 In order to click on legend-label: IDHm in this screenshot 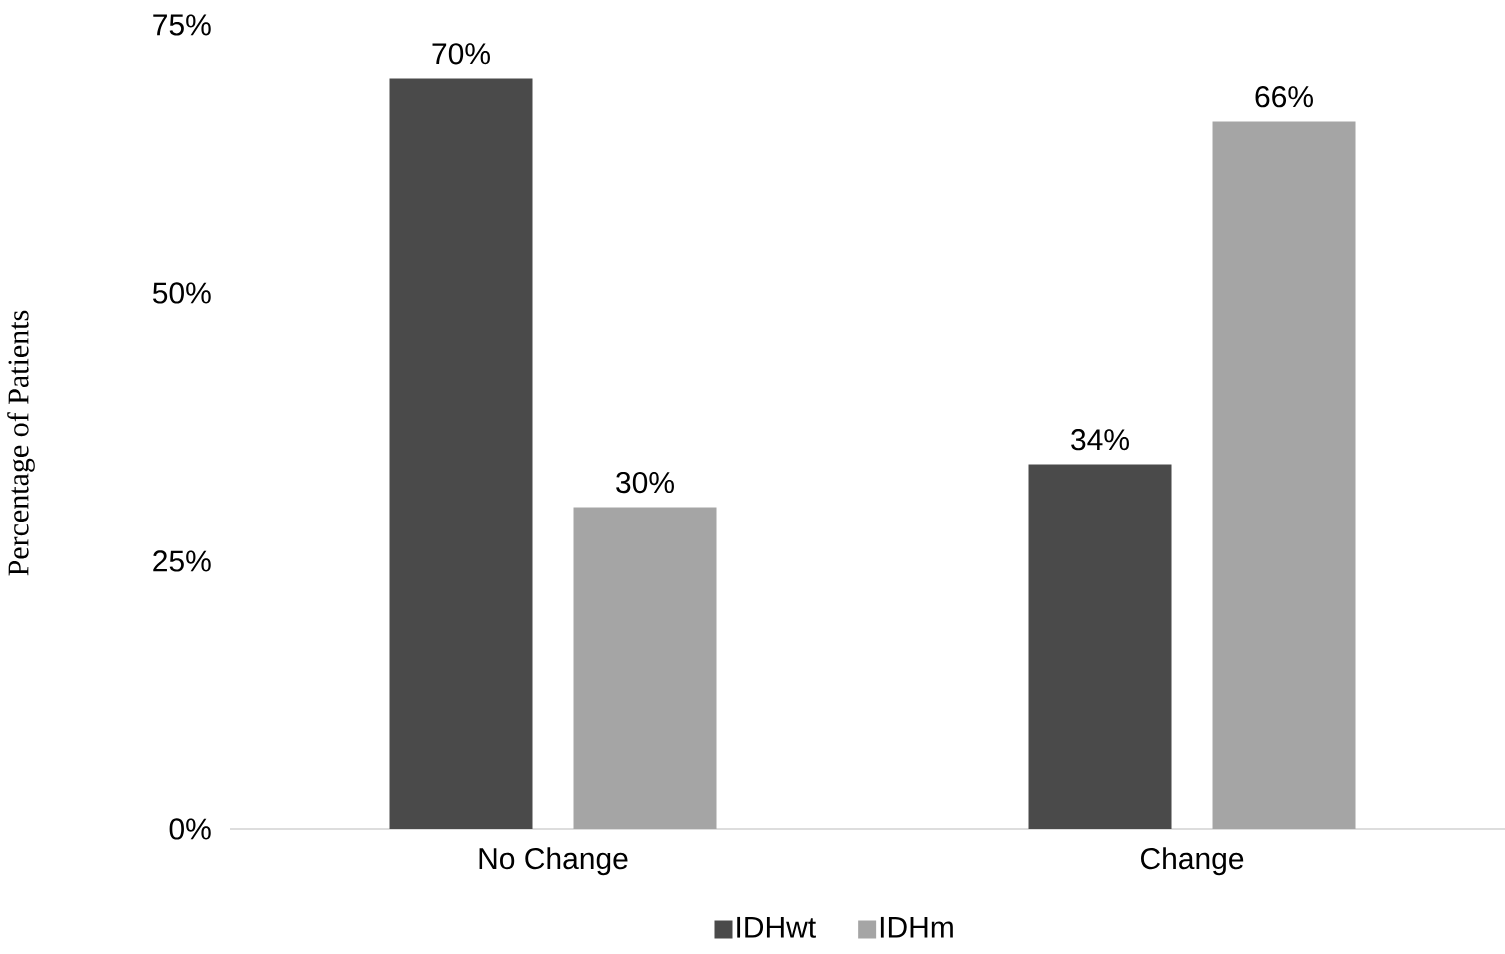, I will do `click(916, 927)`.